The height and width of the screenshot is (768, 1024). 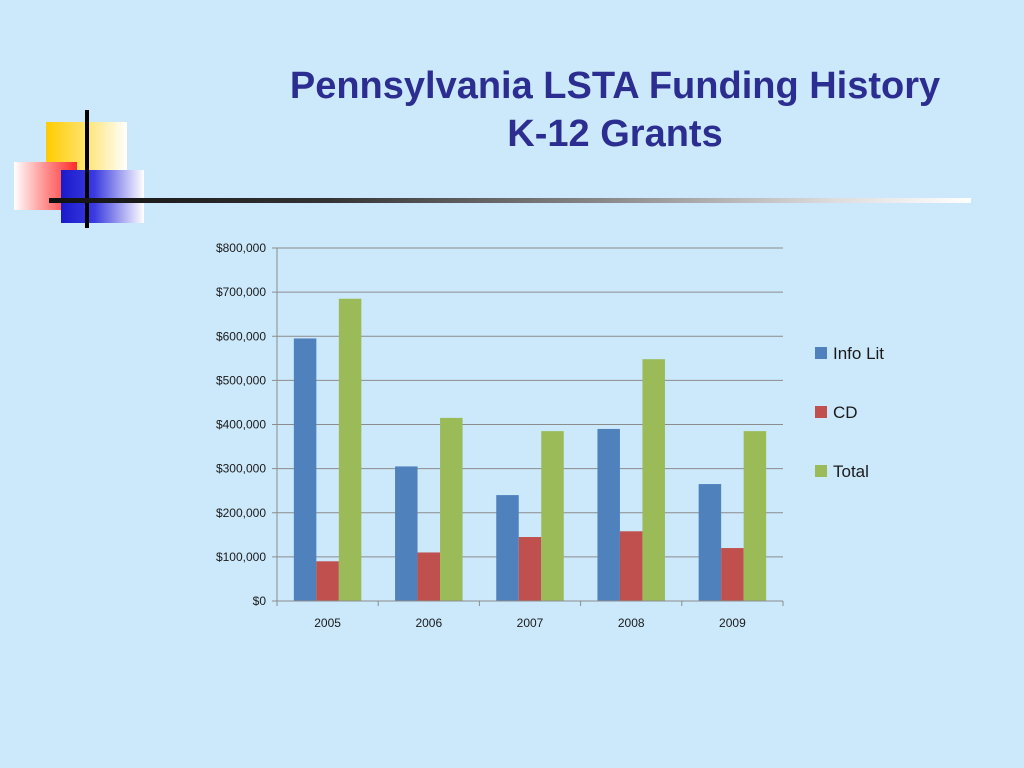 I want to click on legend-label: Info Lit, so click(x=858, y=353).